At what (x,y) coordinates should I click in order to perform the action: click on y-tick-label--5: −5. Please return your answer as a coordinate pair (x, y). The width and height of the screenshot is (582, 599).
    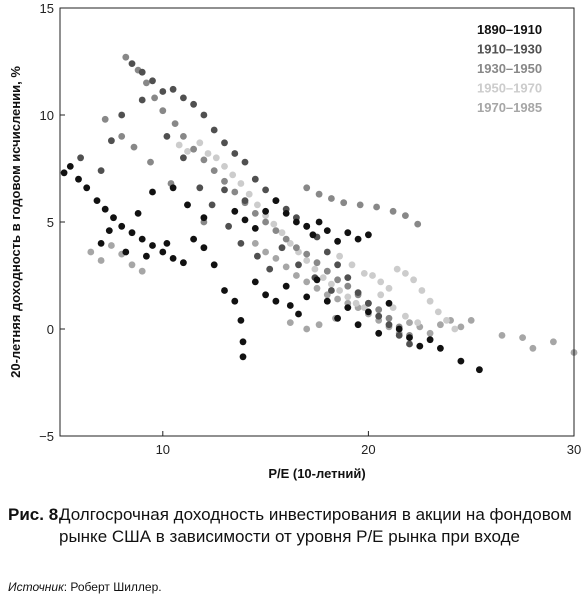
    Looking at the image, I should click on (46, 436).